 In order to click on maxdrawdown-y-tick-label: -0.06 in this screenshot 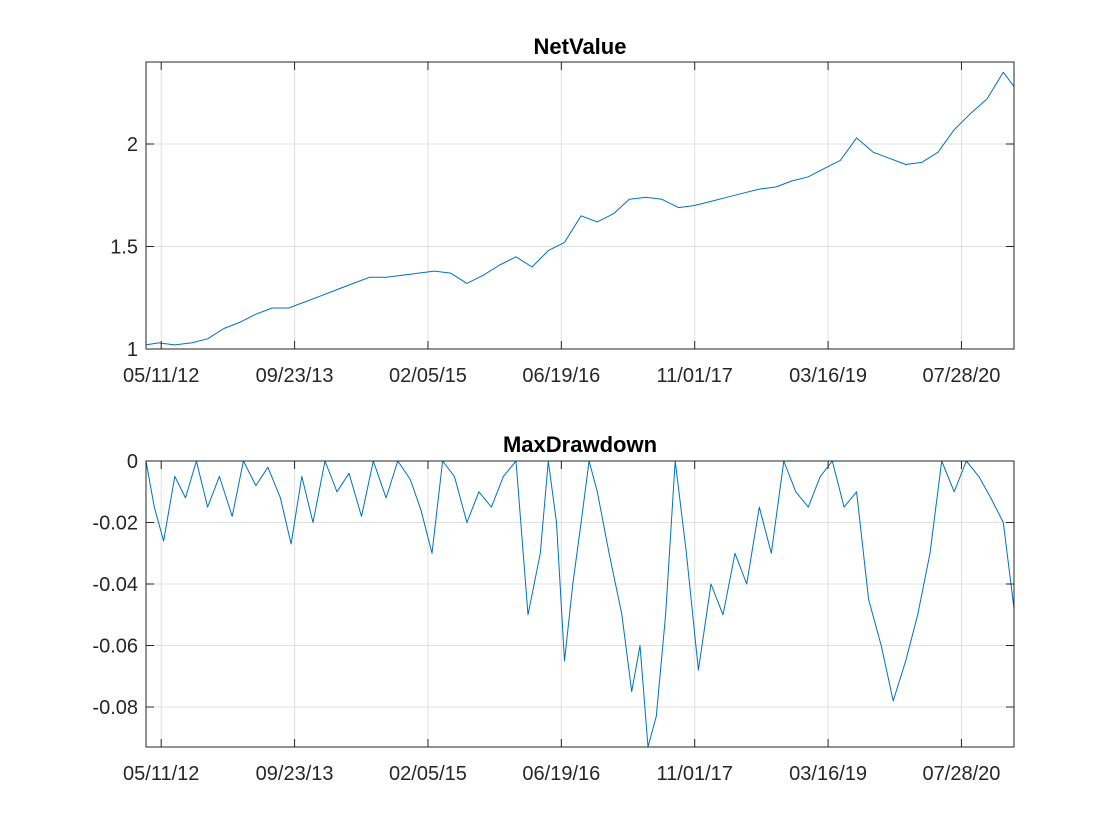, I will do `click(115, 647)`.